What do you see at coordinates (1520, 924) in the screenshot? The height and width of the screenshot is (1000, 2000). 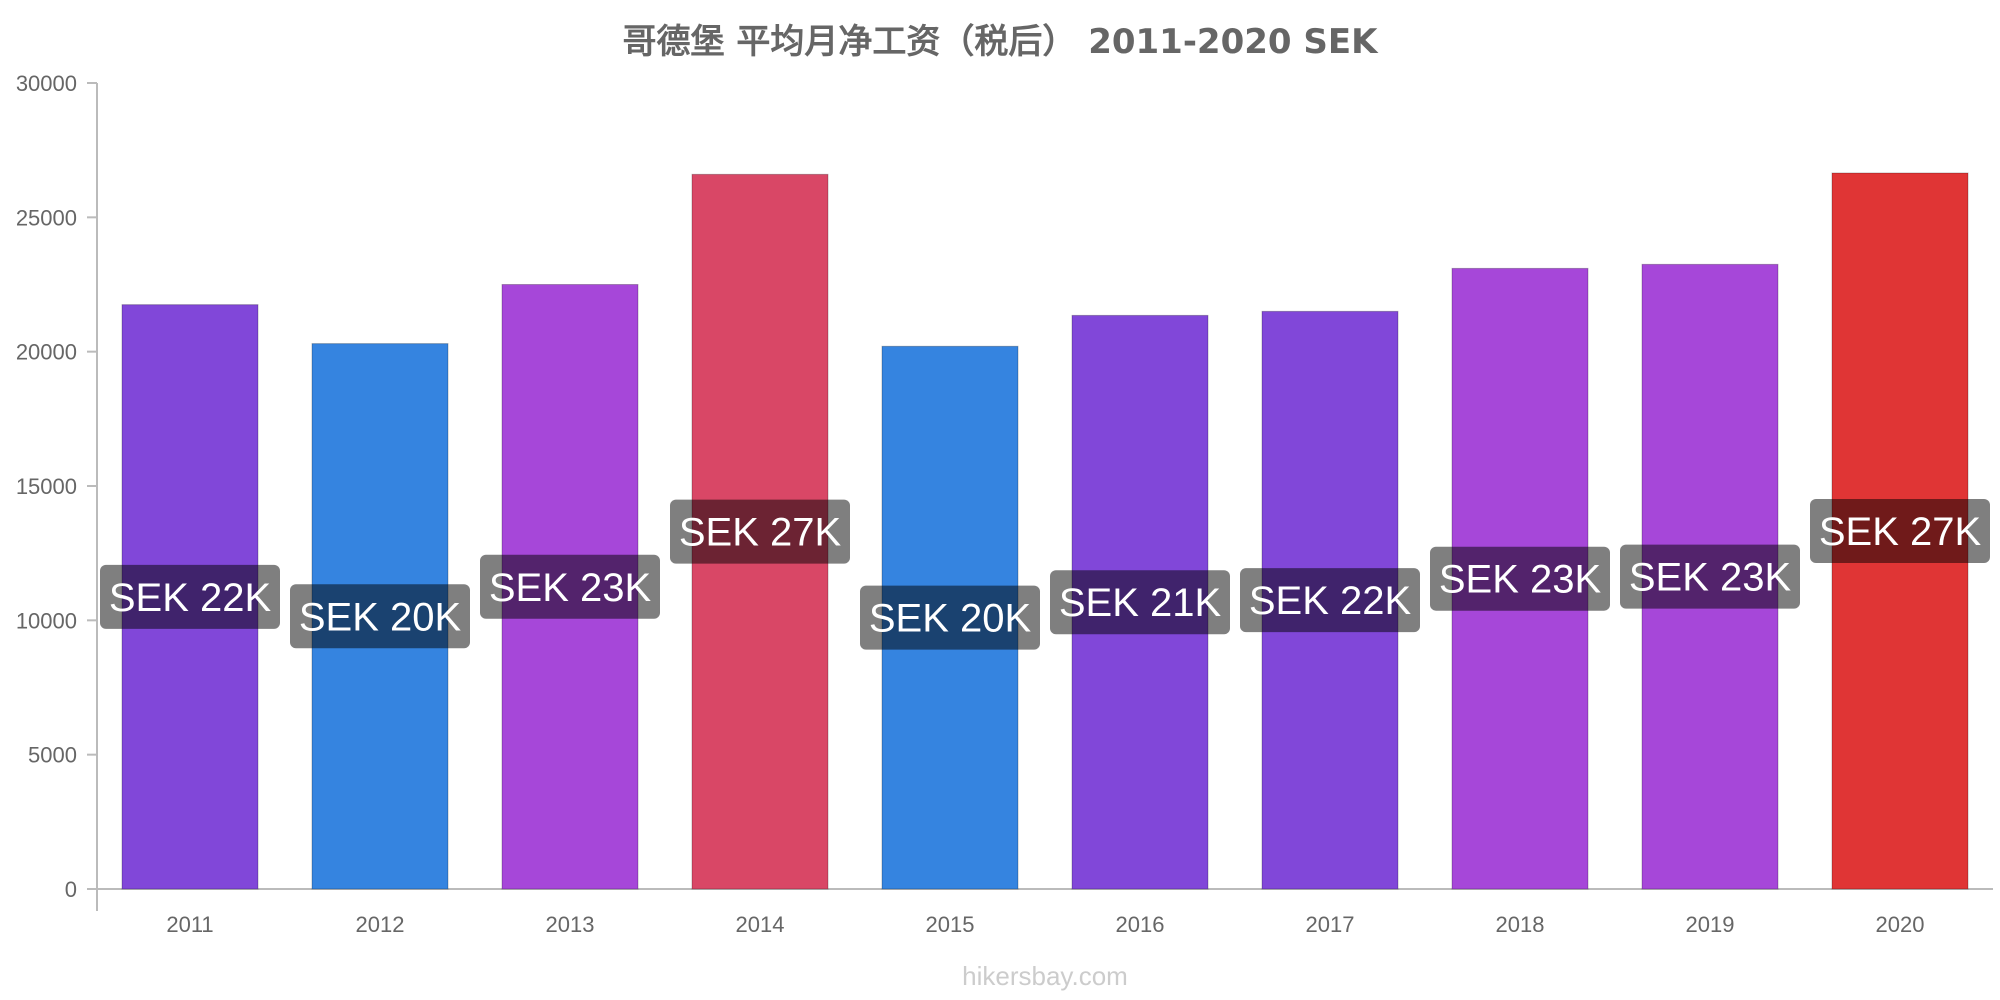 I see `x-tick-label: 2018` at bounding box center [1520, 924].